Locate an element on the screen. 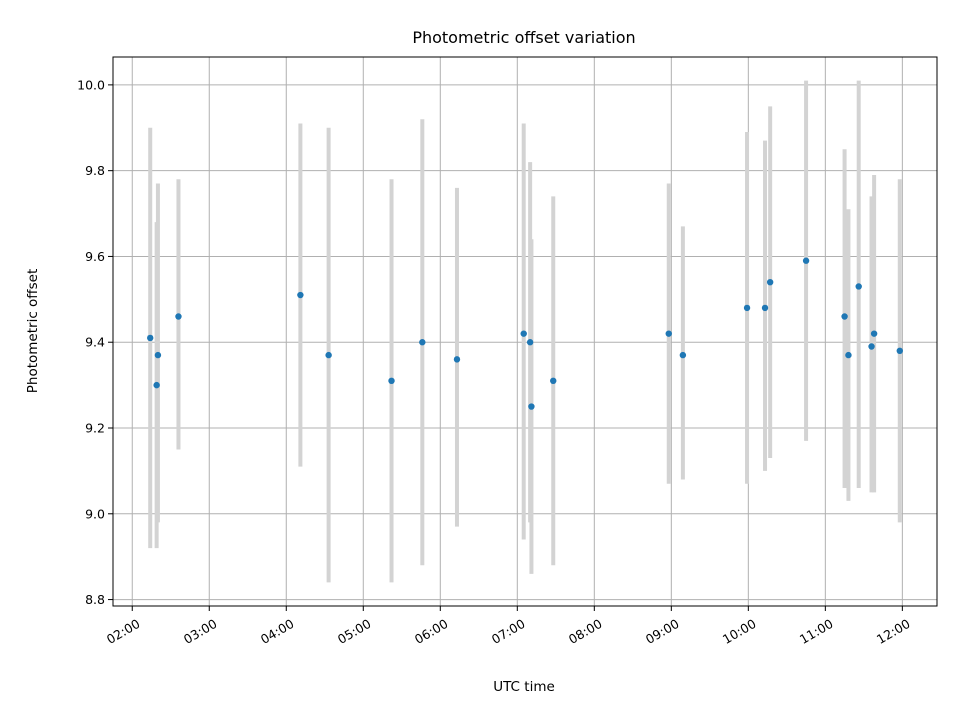 This screenshot has height=720, width=960. x-axis-label: UTC time is located at coordinates (524, 687).